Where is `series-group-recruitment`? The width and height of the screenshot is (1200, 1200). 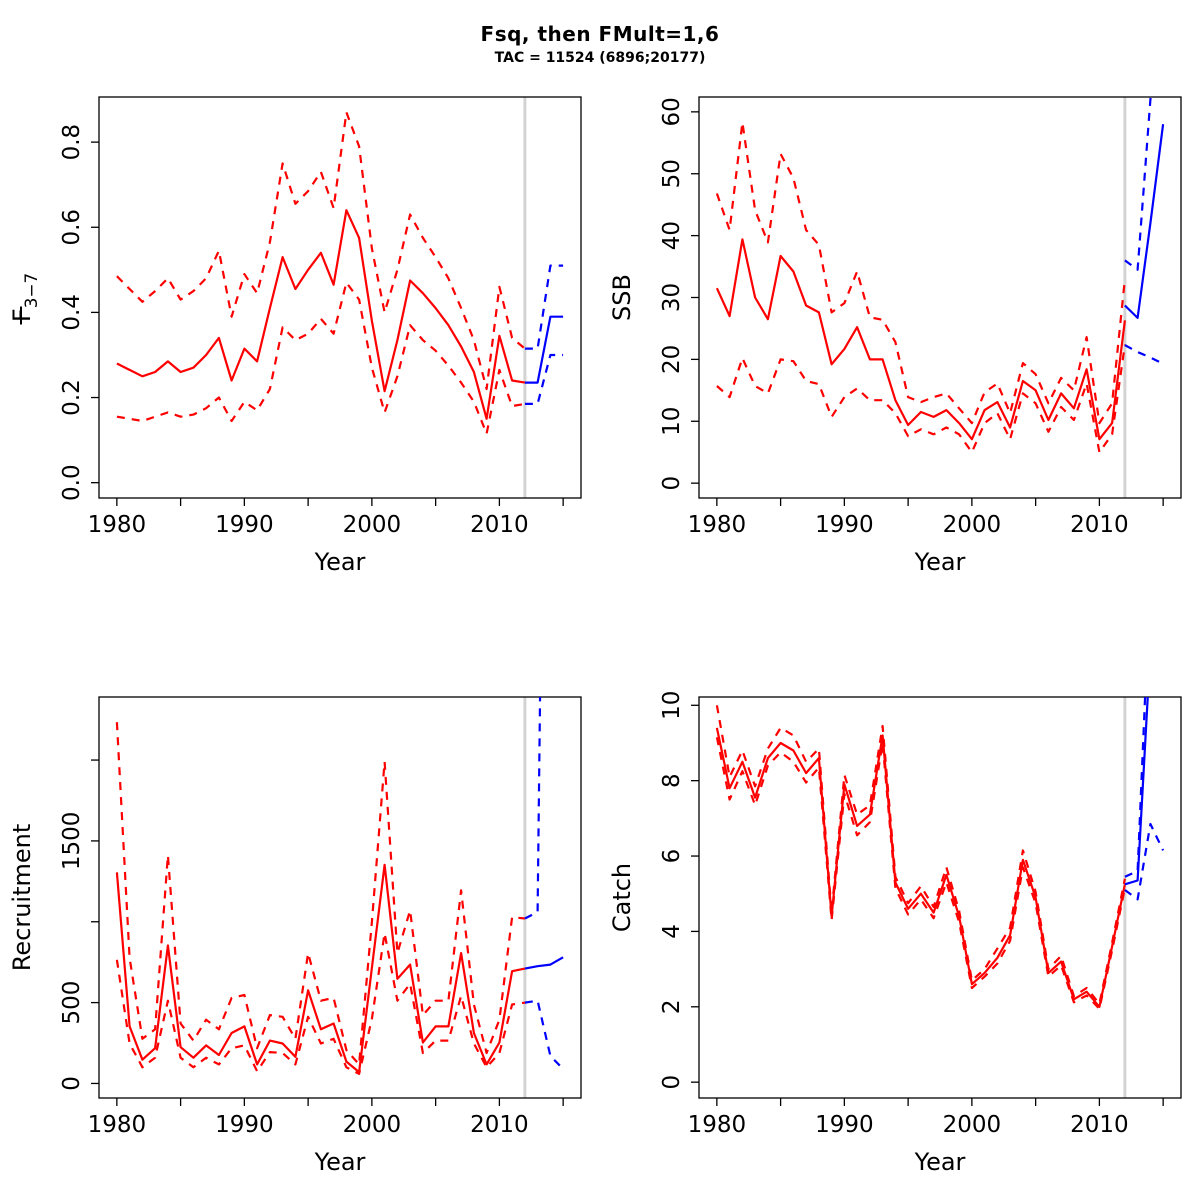 series-group-recruitment is located at coordinates (339, 886).